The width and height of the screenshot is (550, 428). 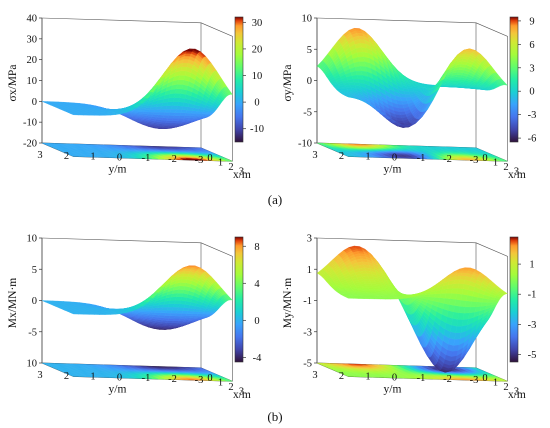 What do you see at coordinates (32, 19) in the screenshot?
I see `z-tick-label: 40` at bounding box center [32, 19].